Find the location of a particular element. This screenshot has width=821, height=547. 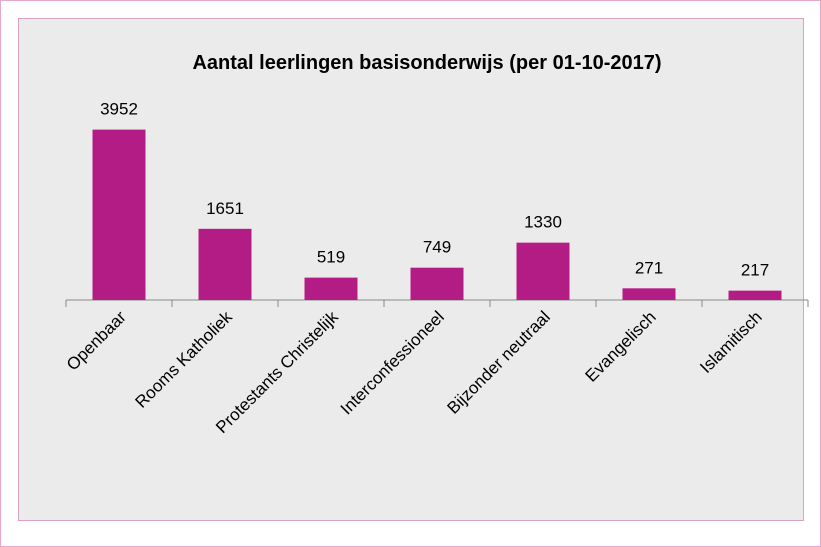

data-label: 271 is located at coordinates (649, 267).